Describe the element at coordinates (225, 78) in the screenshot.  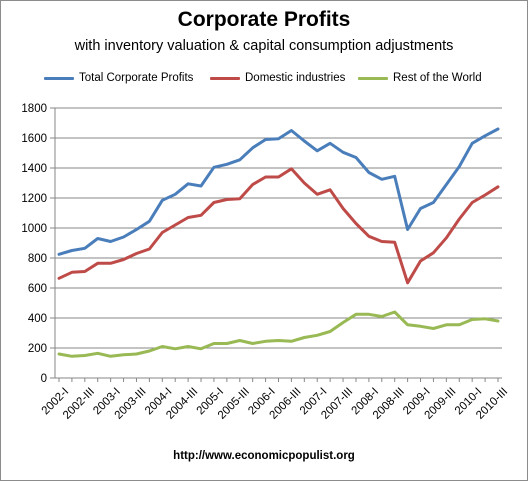
I see `legend-swatch-domestic` at that location.